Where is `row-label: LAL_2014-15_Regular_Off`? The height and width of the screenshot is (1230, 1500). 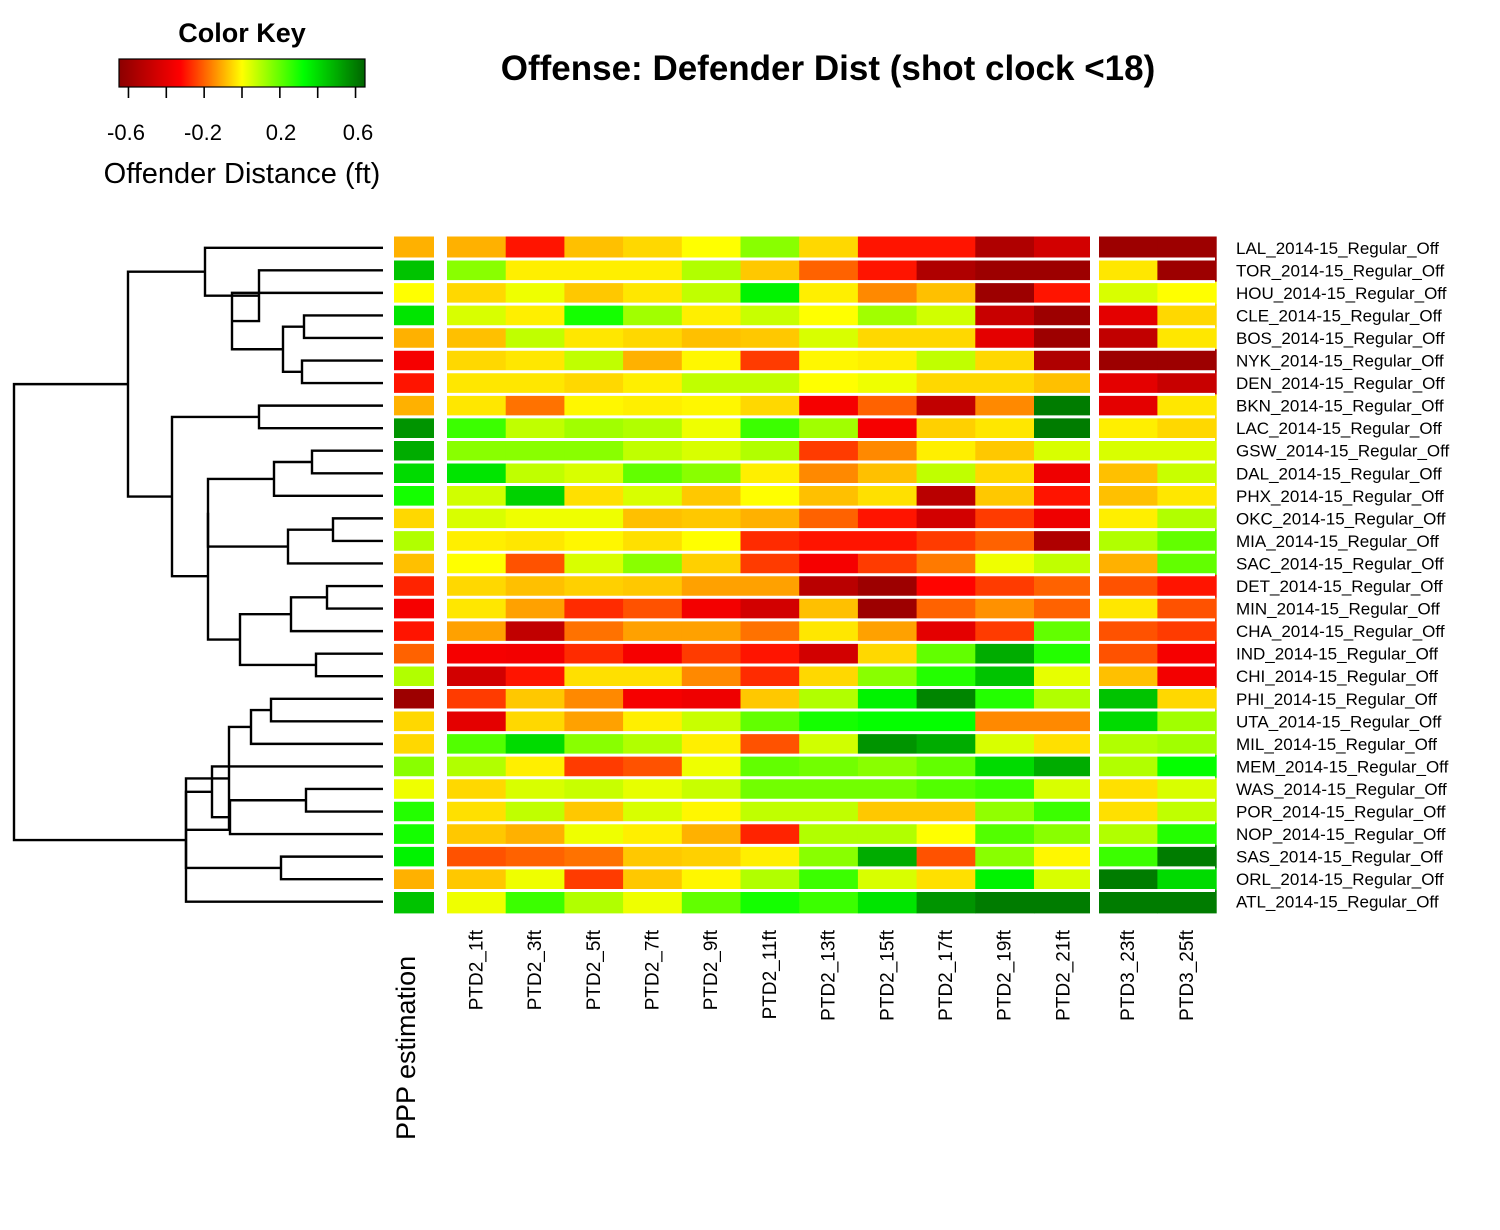 row-label: LAL_2014-15_Regular_Off is located at coordinates (1337, 248).